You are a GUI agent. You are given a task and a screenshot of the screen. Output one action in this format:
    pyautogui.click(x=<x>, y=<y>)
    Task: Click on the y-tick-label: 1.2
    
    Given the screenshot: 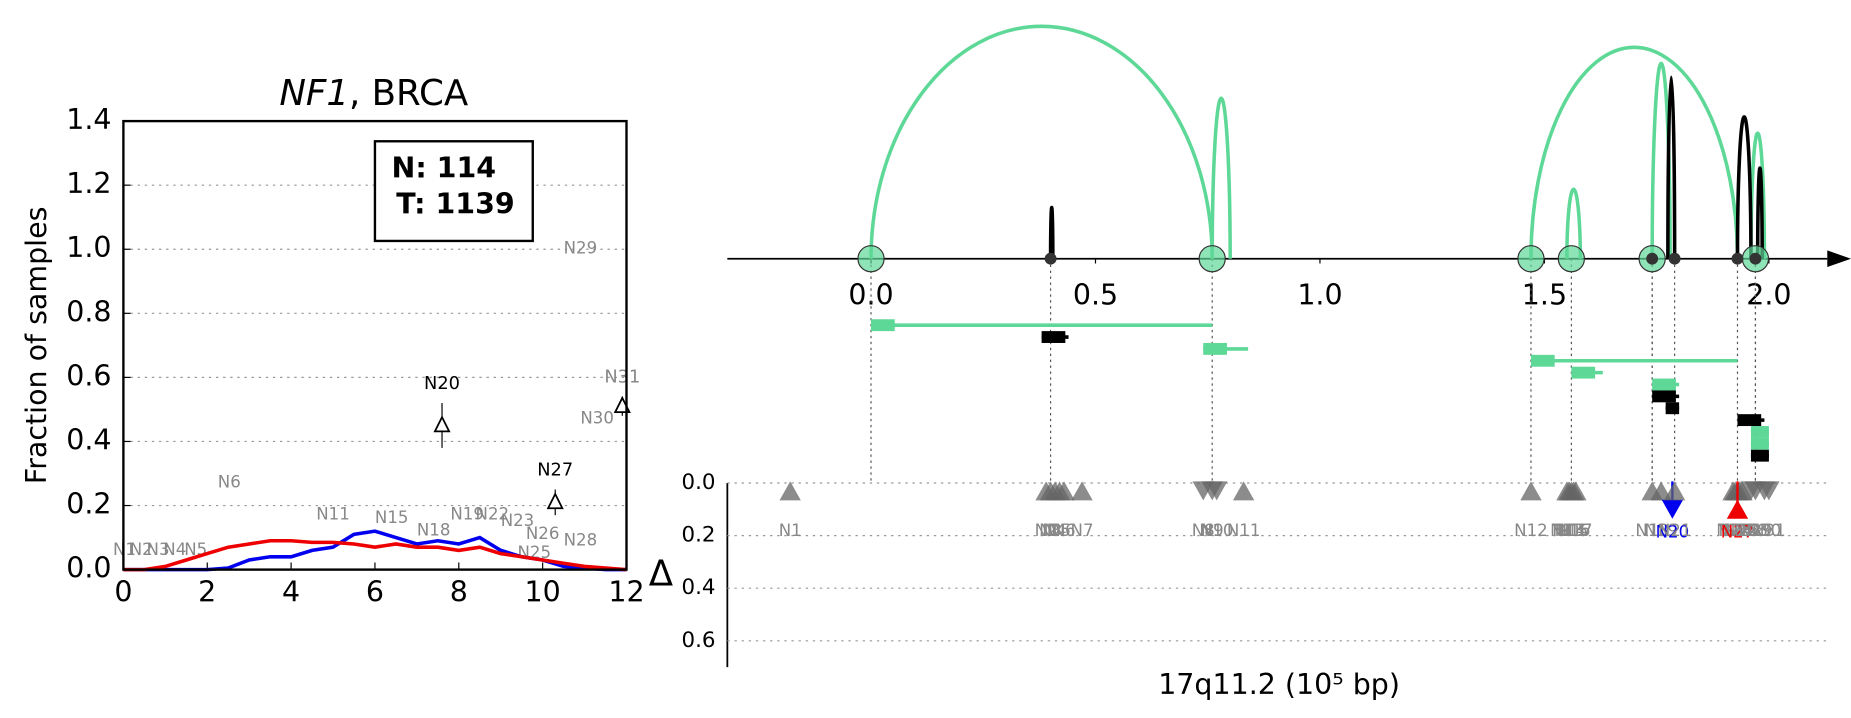 What is the action you would take?
    pyautogui.click(x=88, y=183)
    